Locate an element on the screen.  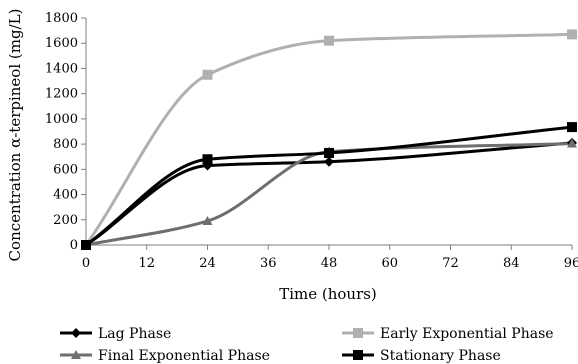
x-tick-label: 48 is located at coordinates (329, 263).